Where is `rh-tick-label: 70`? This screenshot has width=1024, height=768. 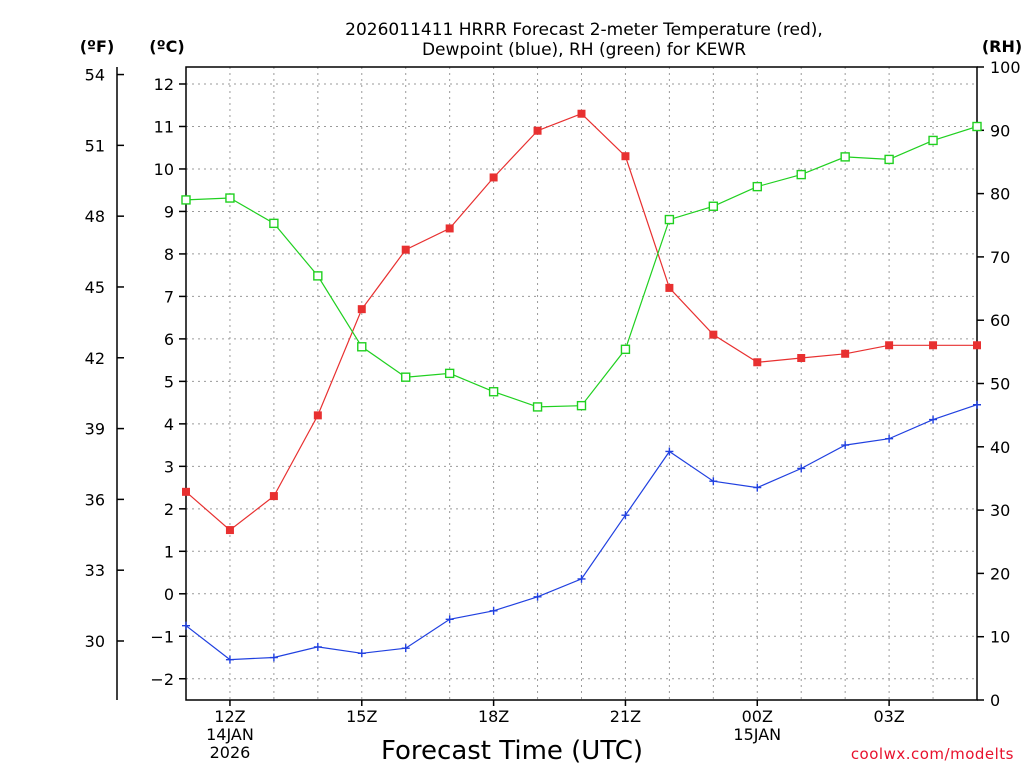
rh-tick-label: 70 is located at coordinates (1000, 257).